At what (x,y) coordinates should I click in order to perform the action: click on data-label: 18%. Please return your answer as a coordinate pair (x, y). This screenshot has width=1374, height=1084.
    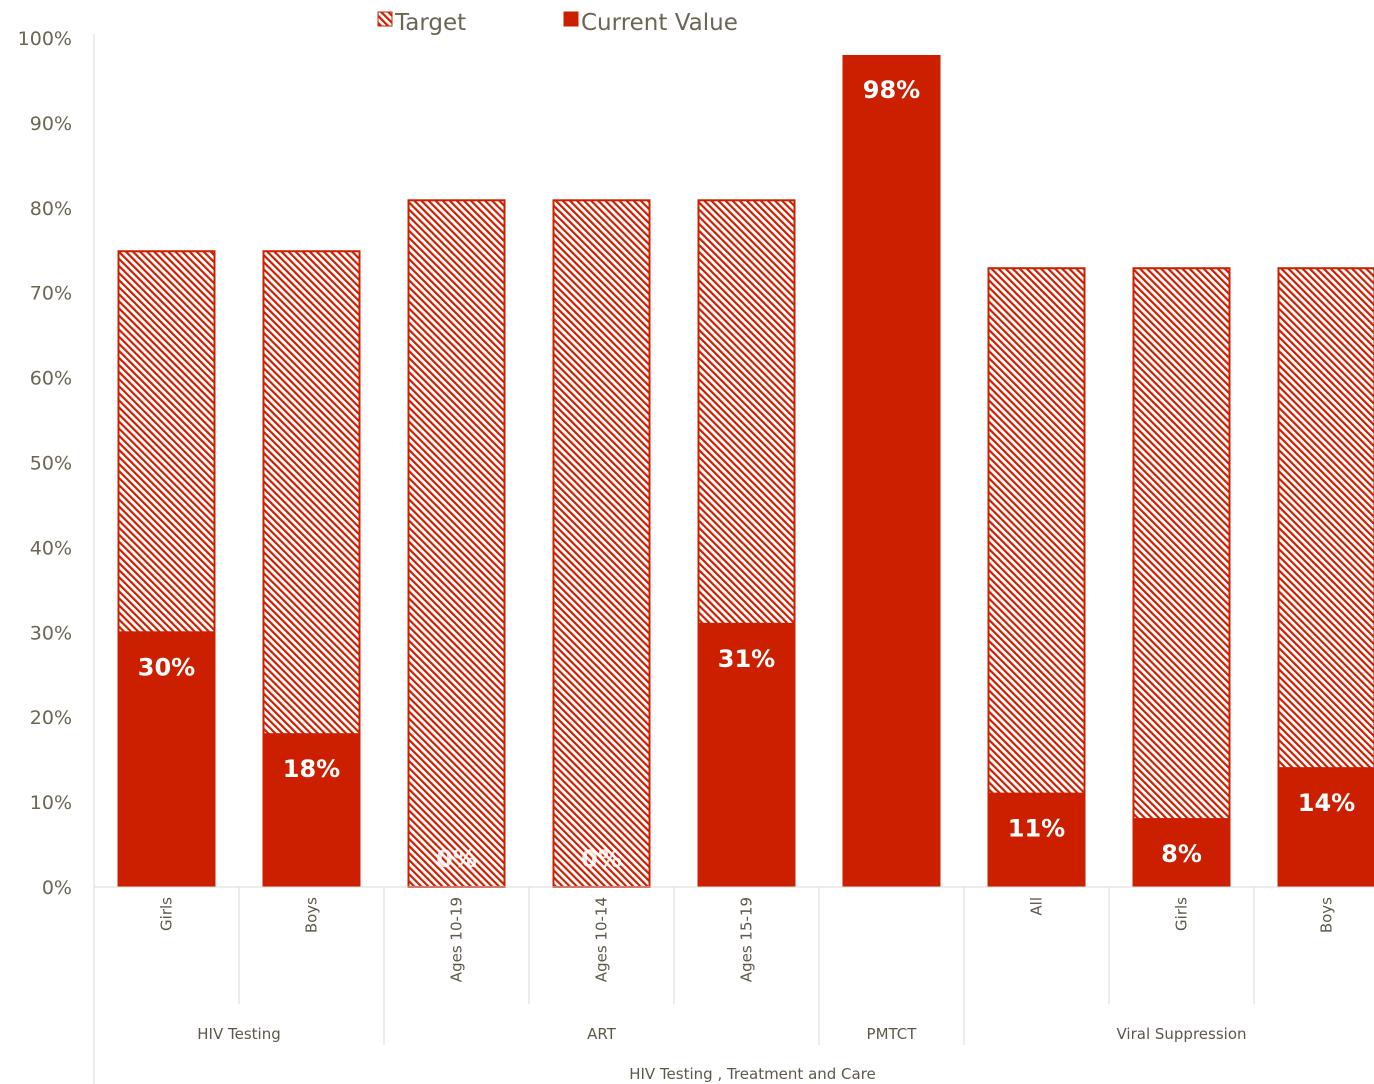
    Looking at the image, I should click on (311, 769).